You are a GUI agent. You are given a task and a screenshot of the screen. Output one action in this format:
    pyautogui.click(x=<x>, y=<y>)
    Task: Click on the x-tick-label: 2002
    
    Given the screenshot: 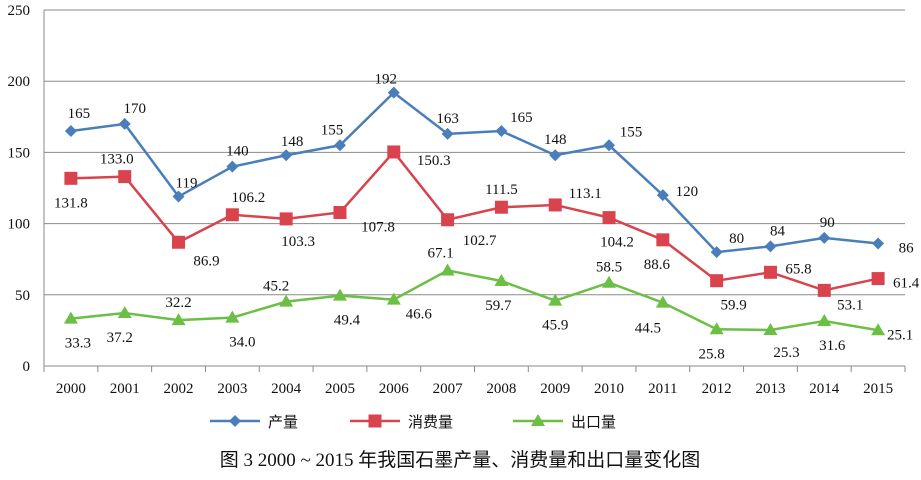 What is the action you would take?
    pyautogui.click(x=179, y=389)
    